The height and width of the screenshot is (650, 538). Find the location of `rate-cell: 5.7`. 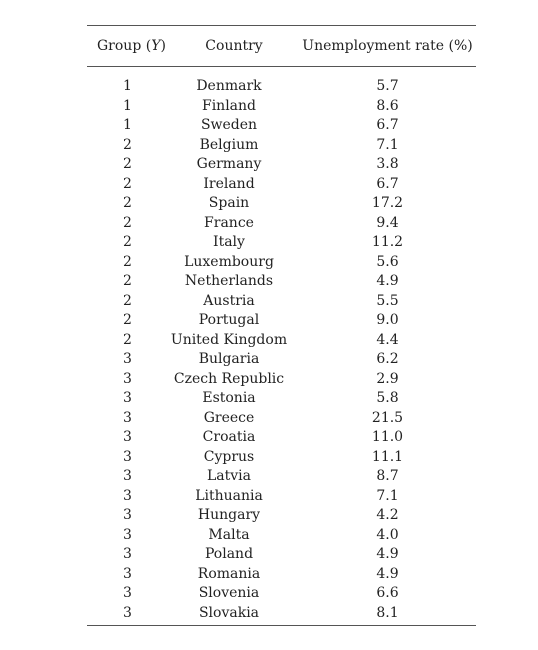

rate-cell: 5.7 is located at coordinates (387, 86).